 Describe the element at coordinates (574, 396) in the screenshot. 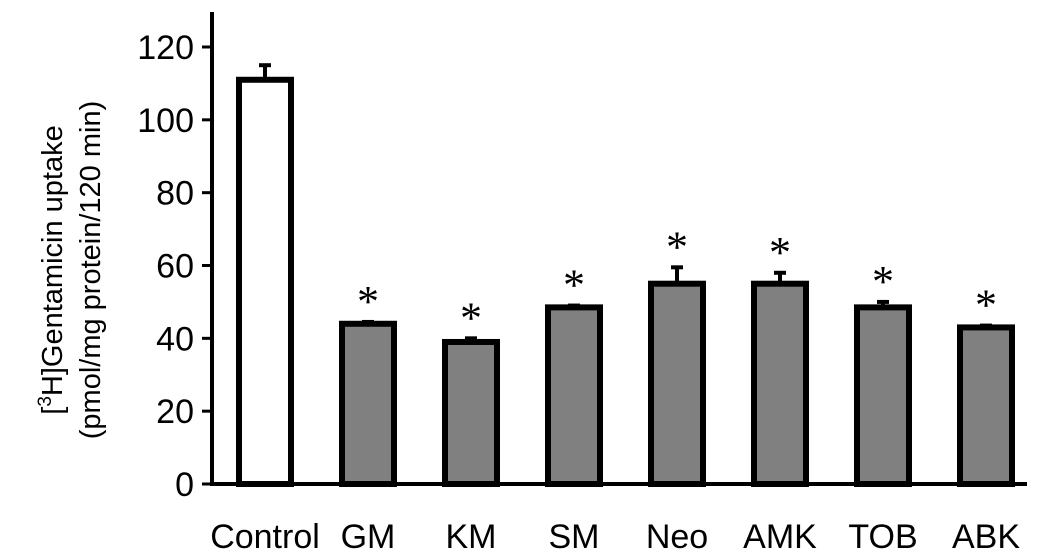

I see `bar-sm` at that location.